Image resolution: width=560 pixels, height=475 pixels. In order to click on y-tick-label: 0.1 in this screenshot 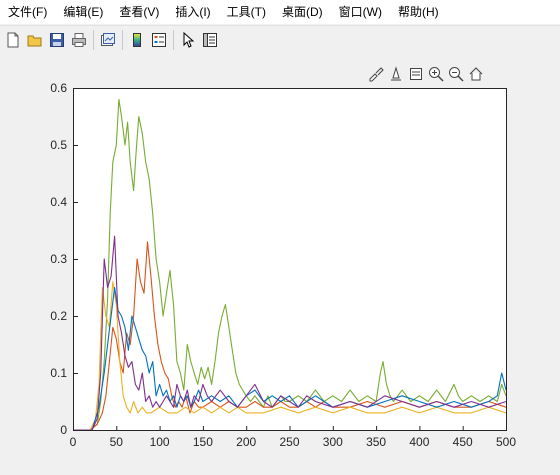, I will do `click(58, 373)`.